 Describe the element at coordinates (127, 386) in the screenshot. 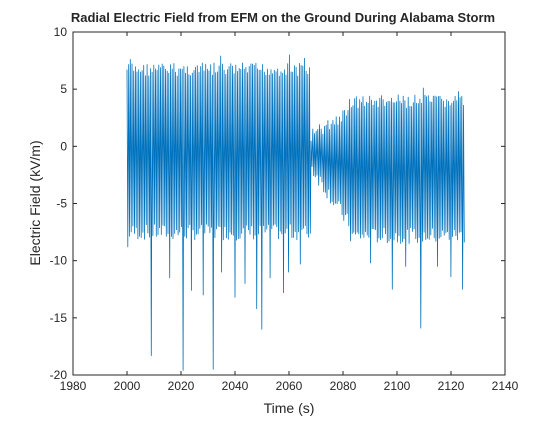

I see `x-tick-label: 2000` at that location.